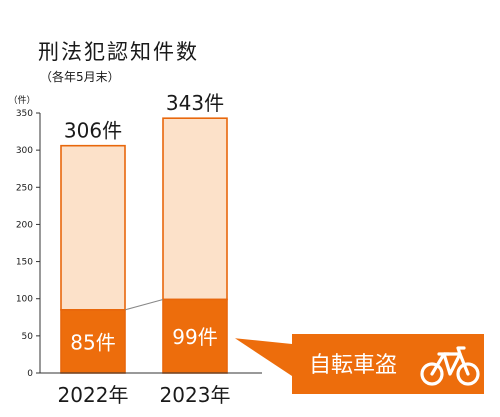 The width and height of the screenshot is (500, 417). I want to click on total-value-label: 306件, so click(93, 131).